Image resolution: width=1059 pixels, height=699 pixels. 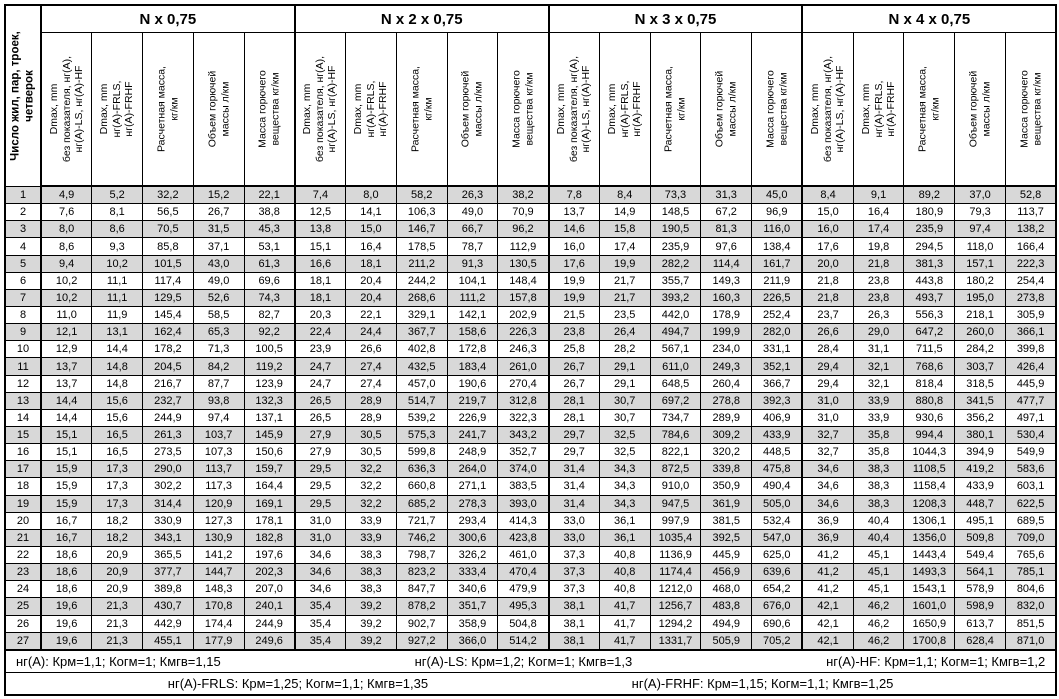 I want to click on value-cell: 137,1, so click(x=269, y=418).